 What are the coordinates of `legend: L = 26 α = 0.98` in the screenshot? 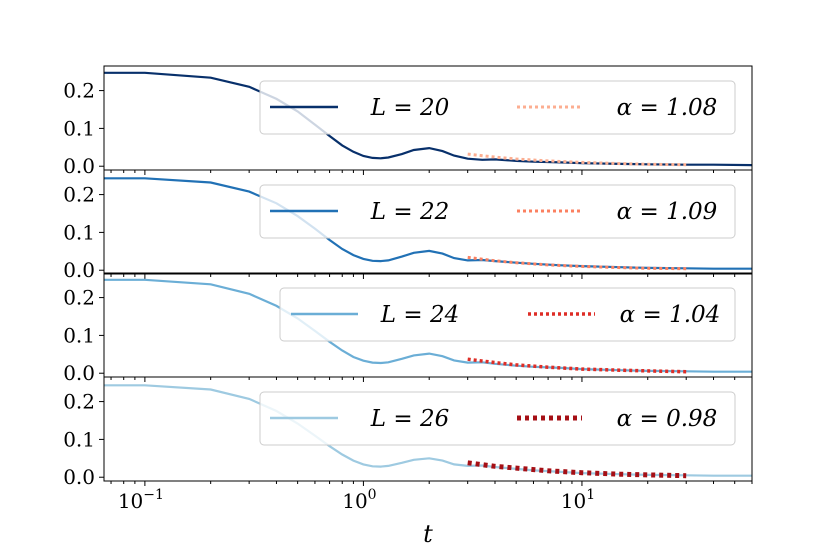 It's located at (497, 418).